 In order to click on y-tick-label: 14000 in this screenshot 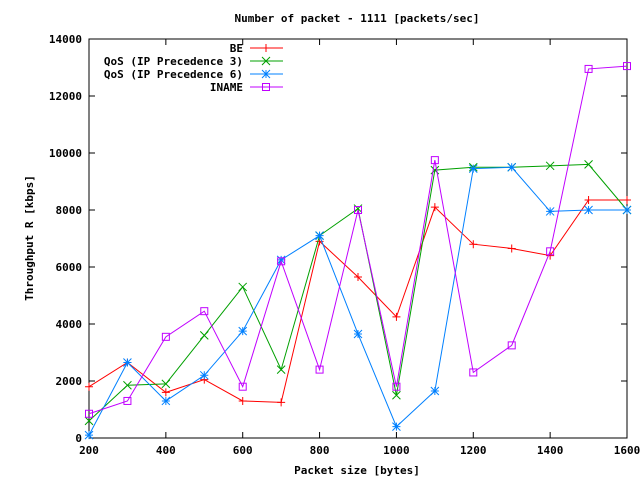, I will do `click(65, 39)`.